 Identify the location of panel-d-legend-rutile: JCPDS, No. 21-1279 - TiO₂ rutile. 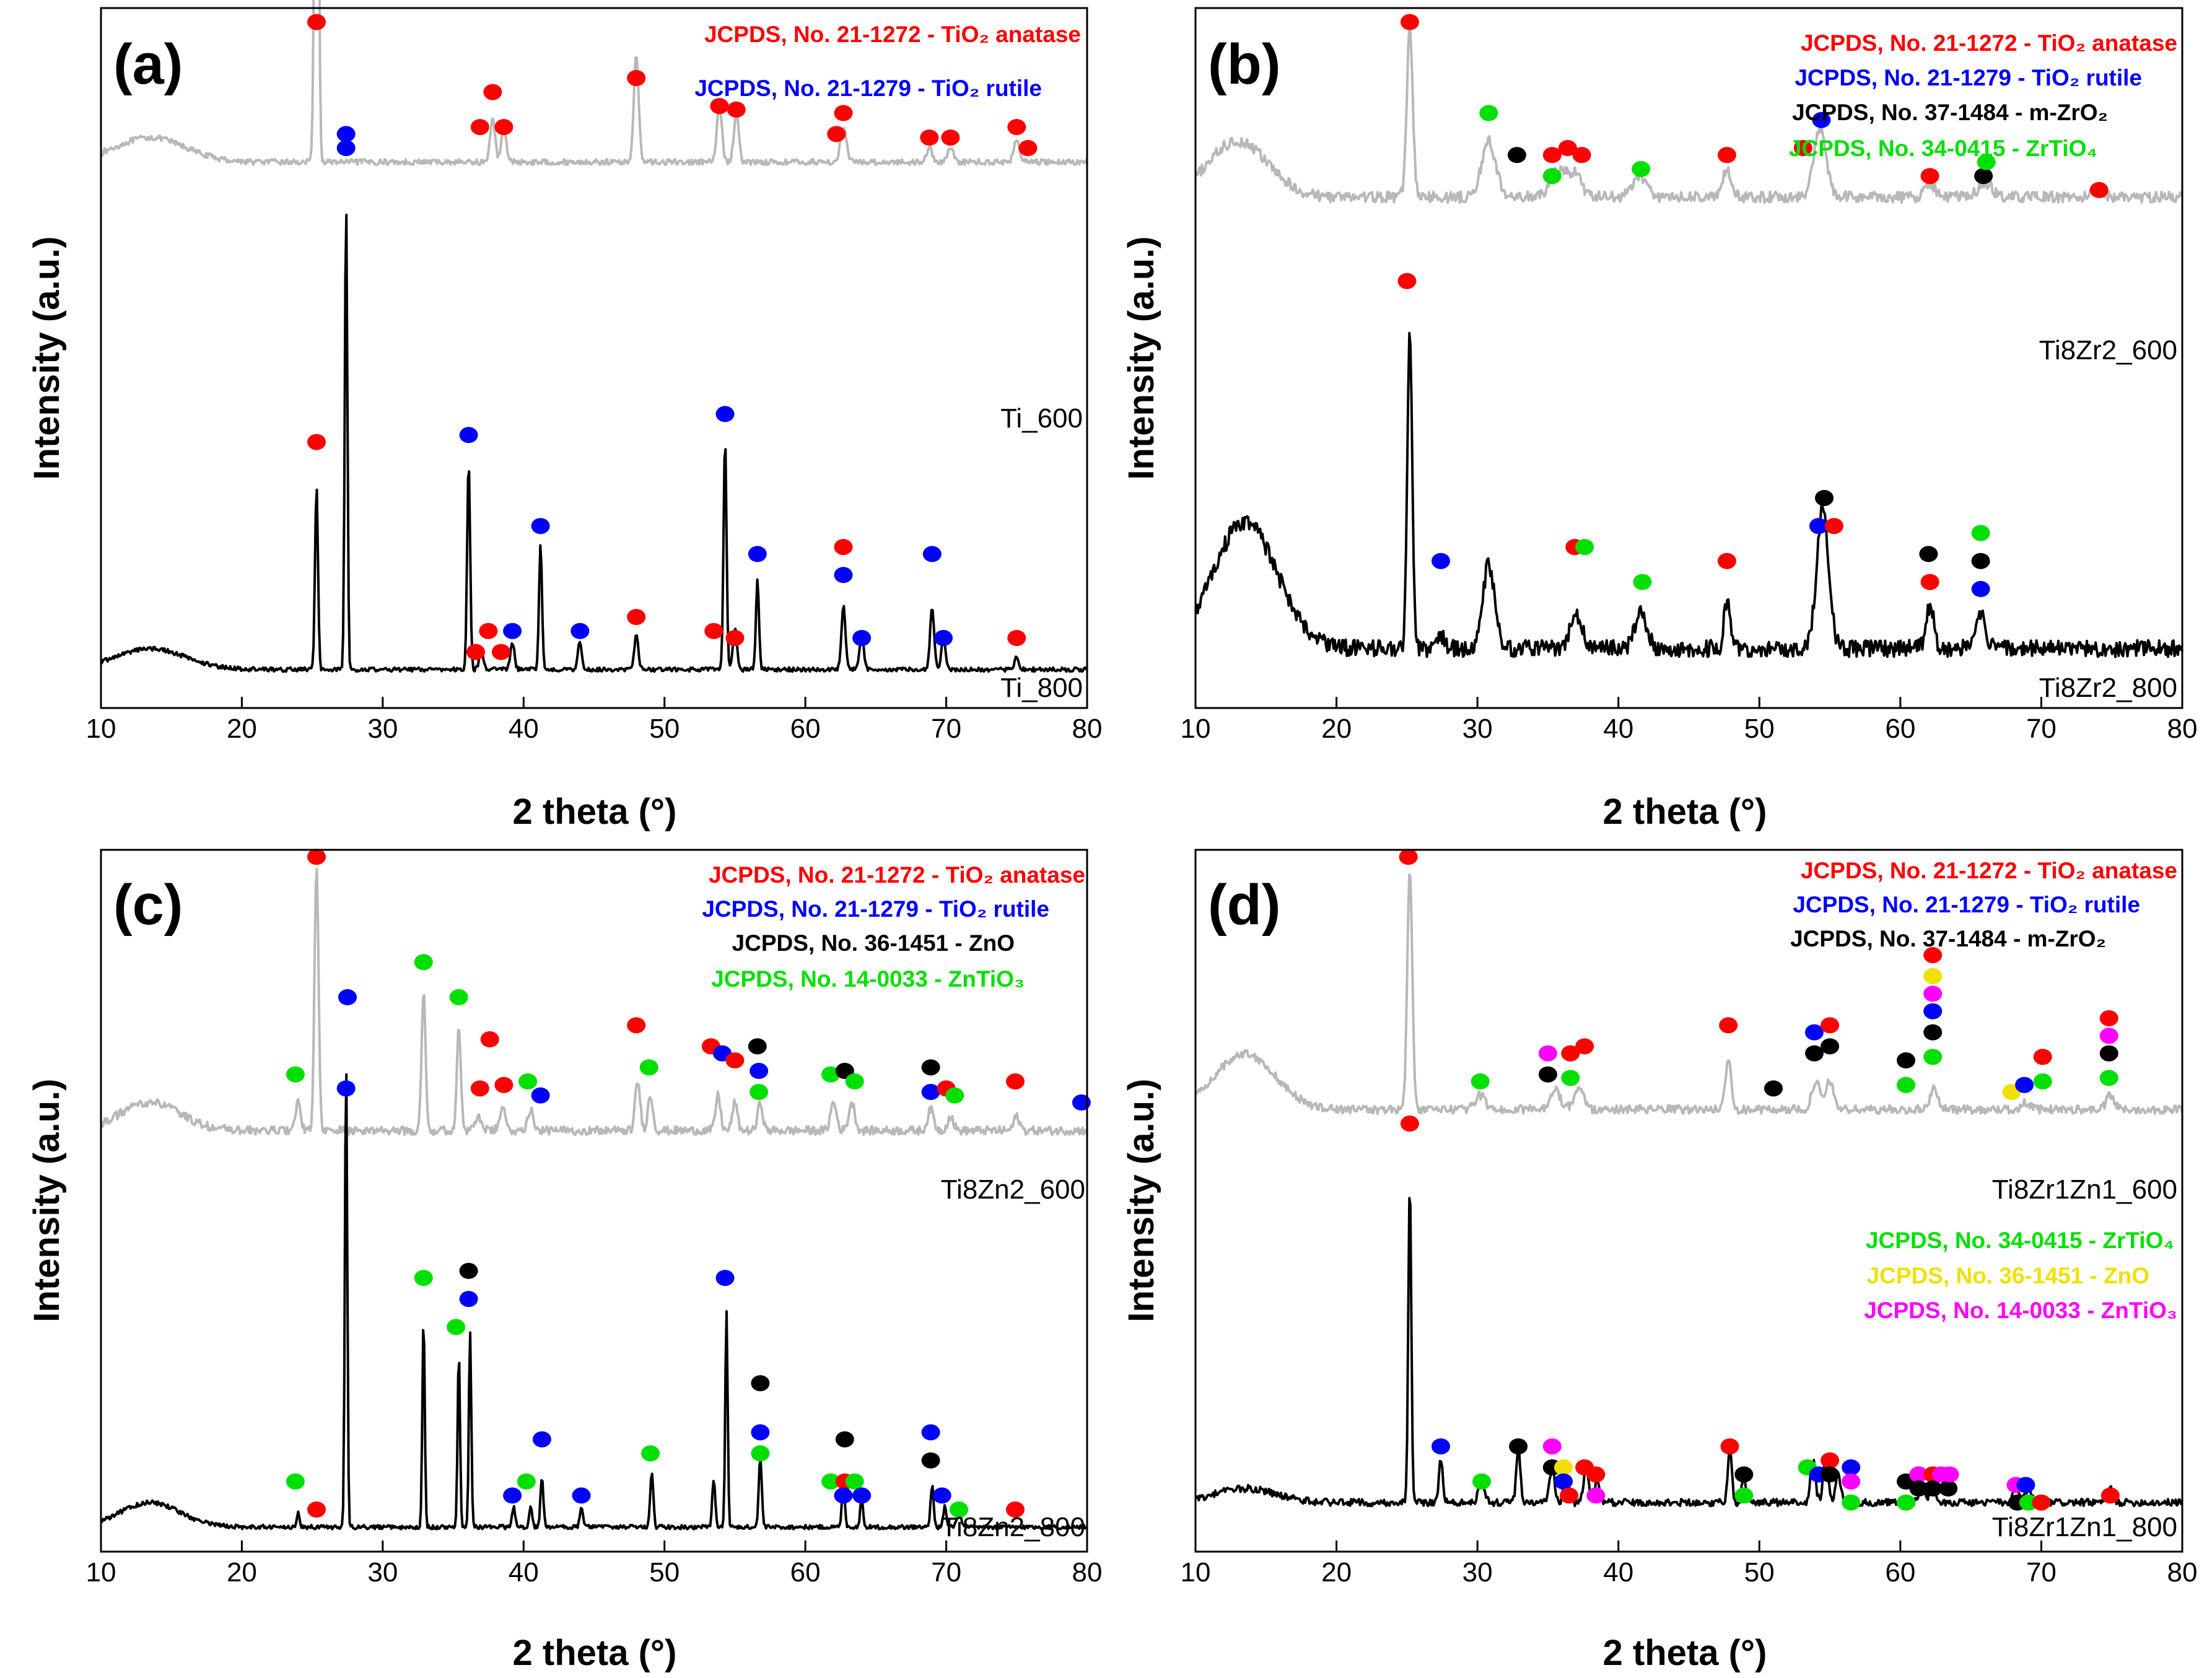
(1967, 904).